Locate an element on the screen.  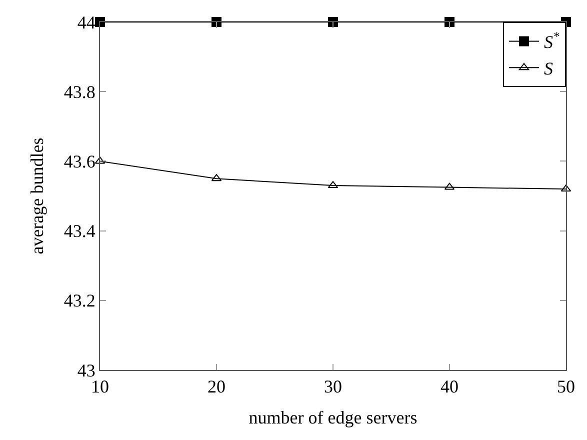
y-tick-label: 44 is located at coordinates (86, 22).